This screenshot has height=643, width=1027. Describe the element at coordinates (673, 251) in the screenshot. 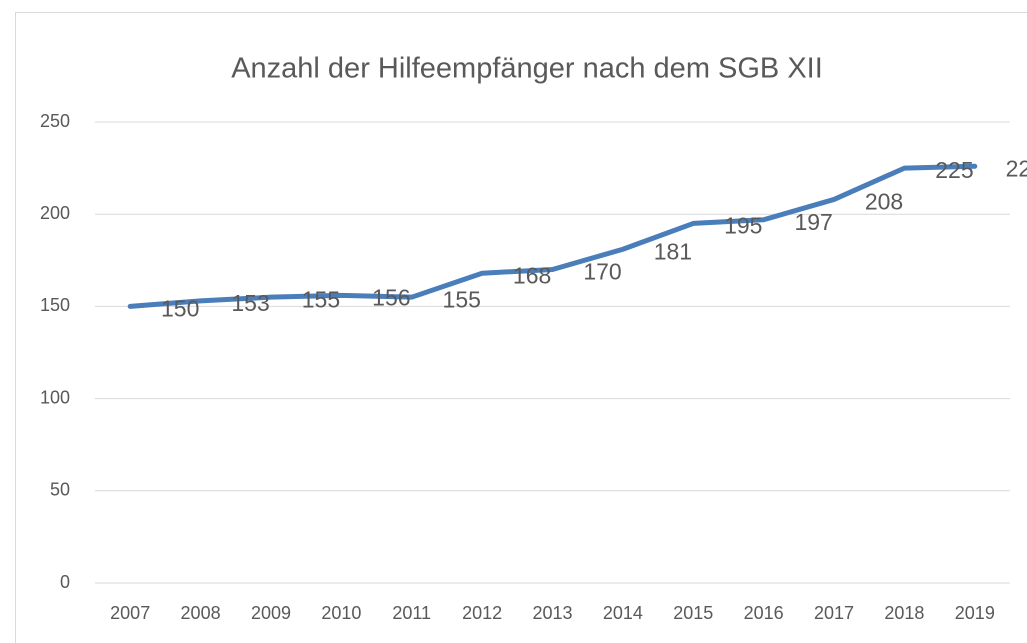

I see `data-label: 181` at that location.